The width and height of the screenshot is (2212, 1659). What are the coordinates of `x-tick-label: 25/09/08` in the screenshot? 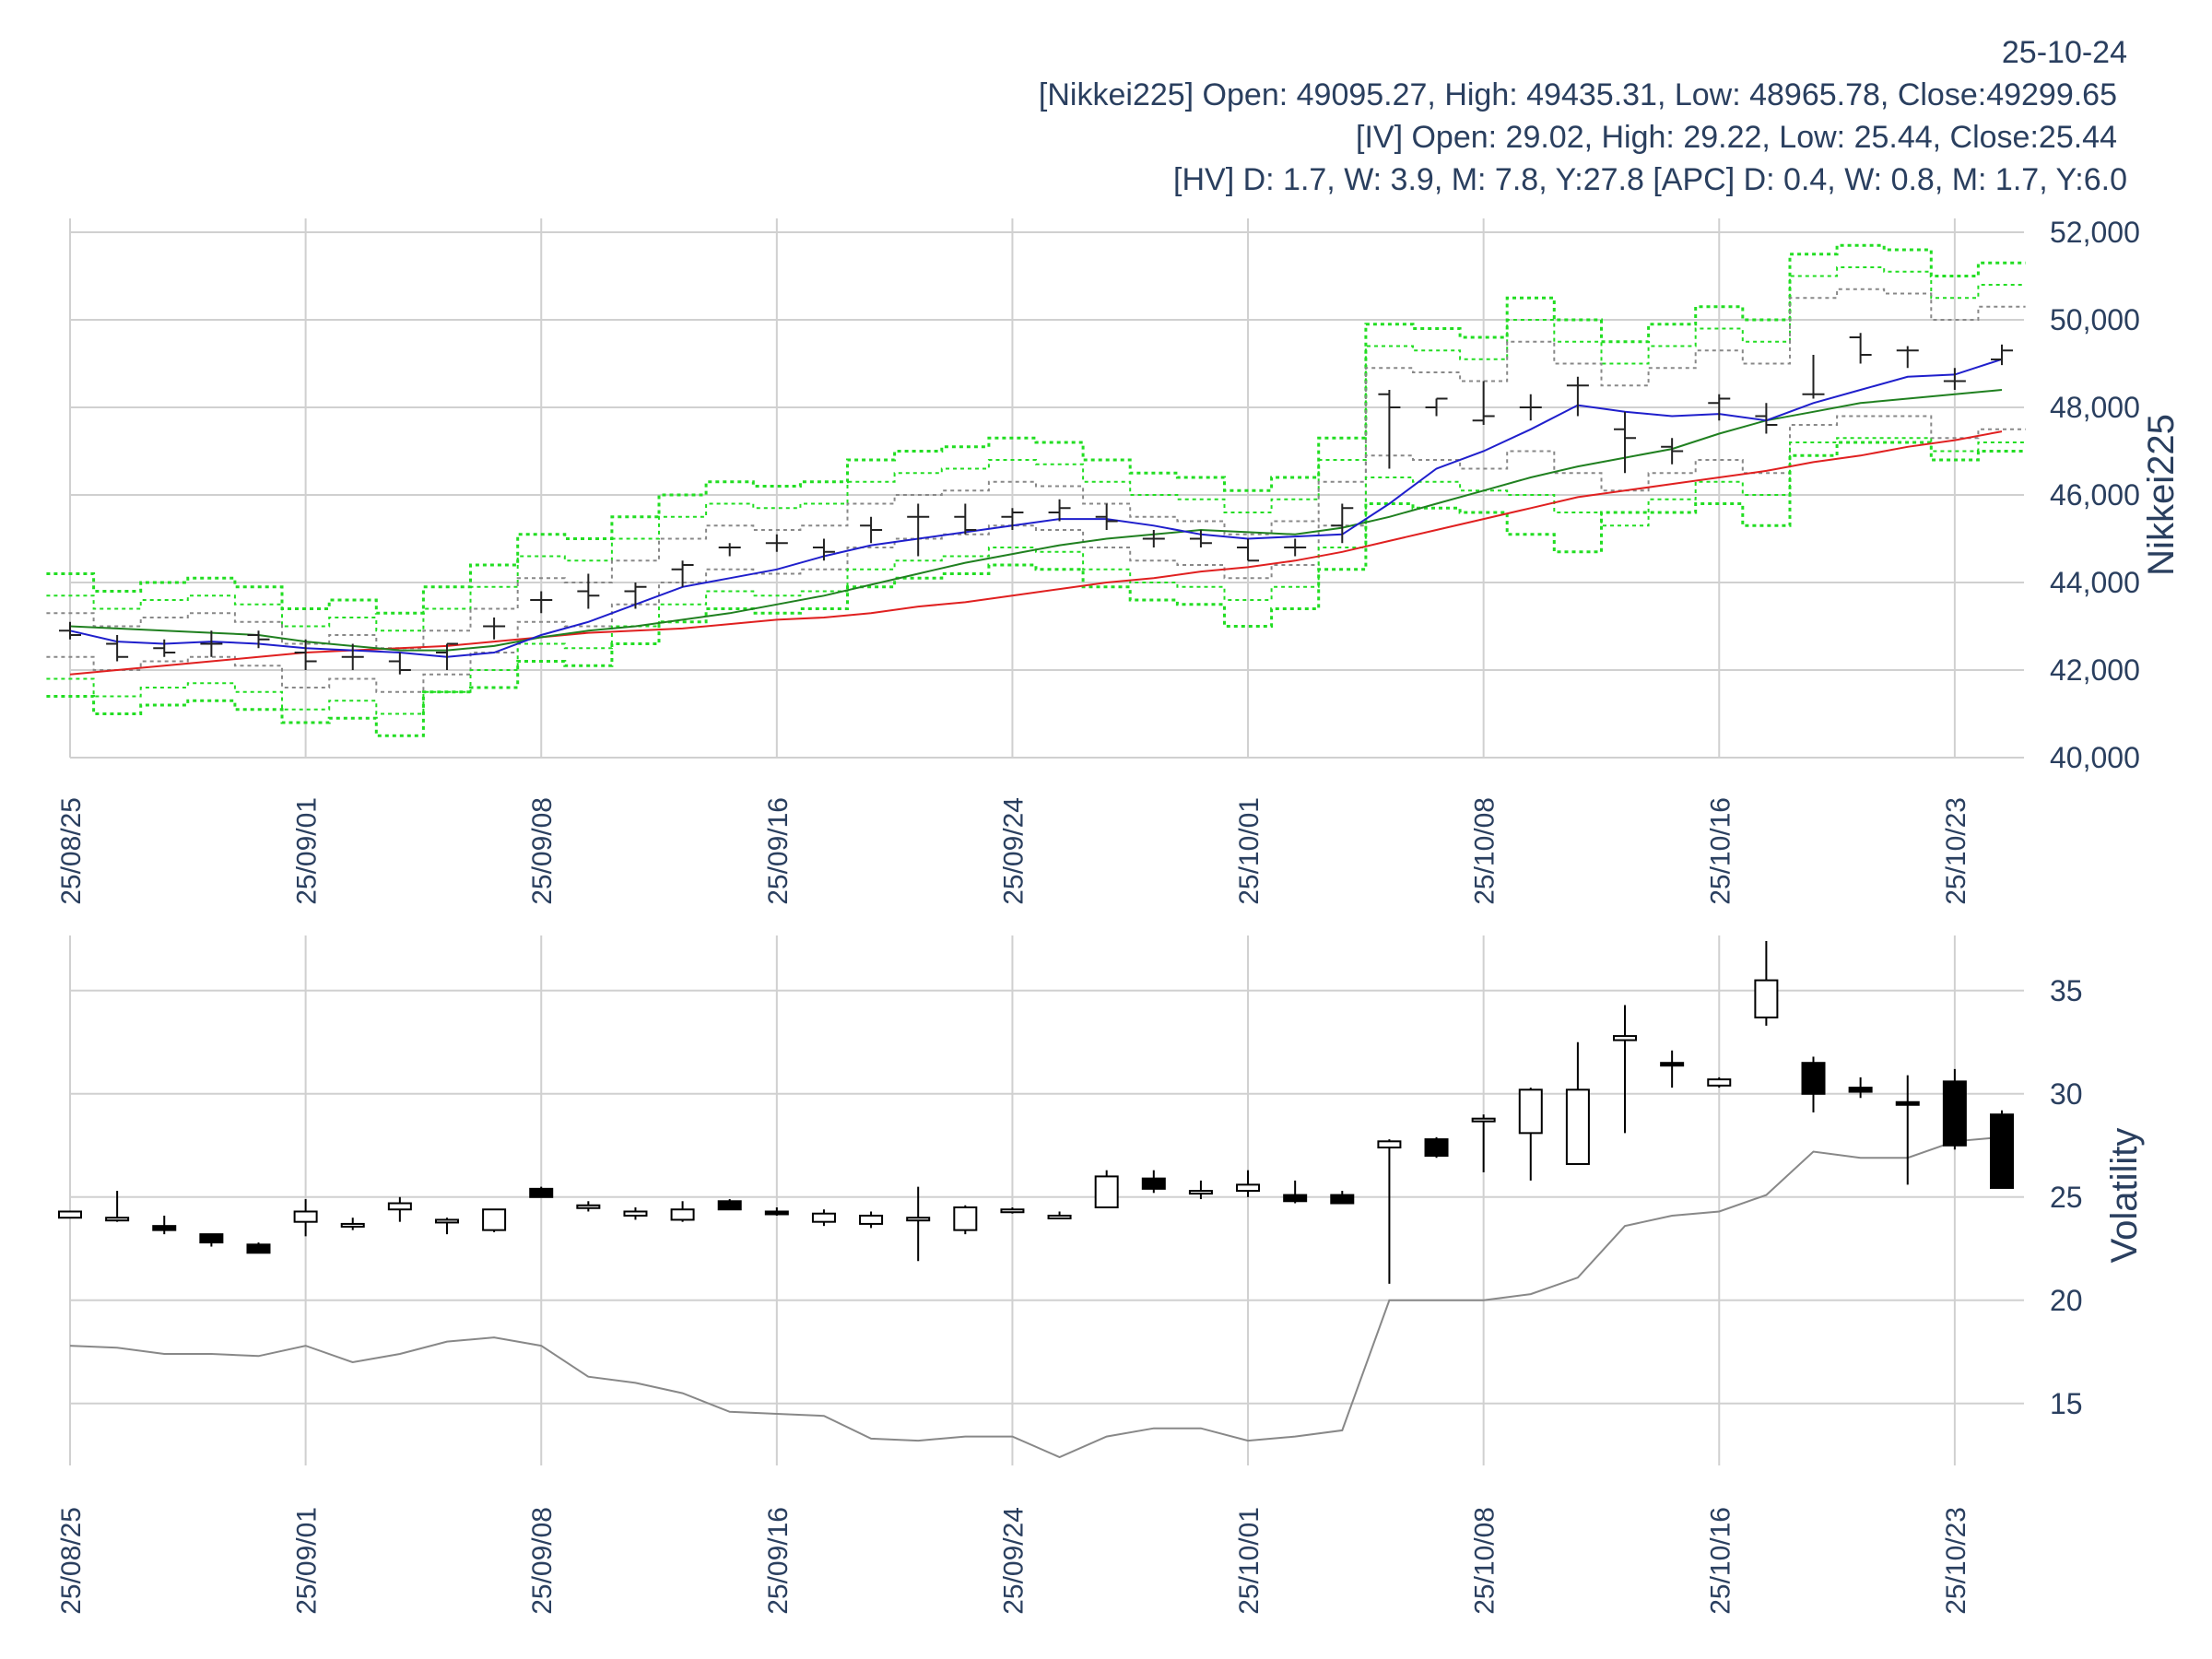 It's located at (542, 1561).